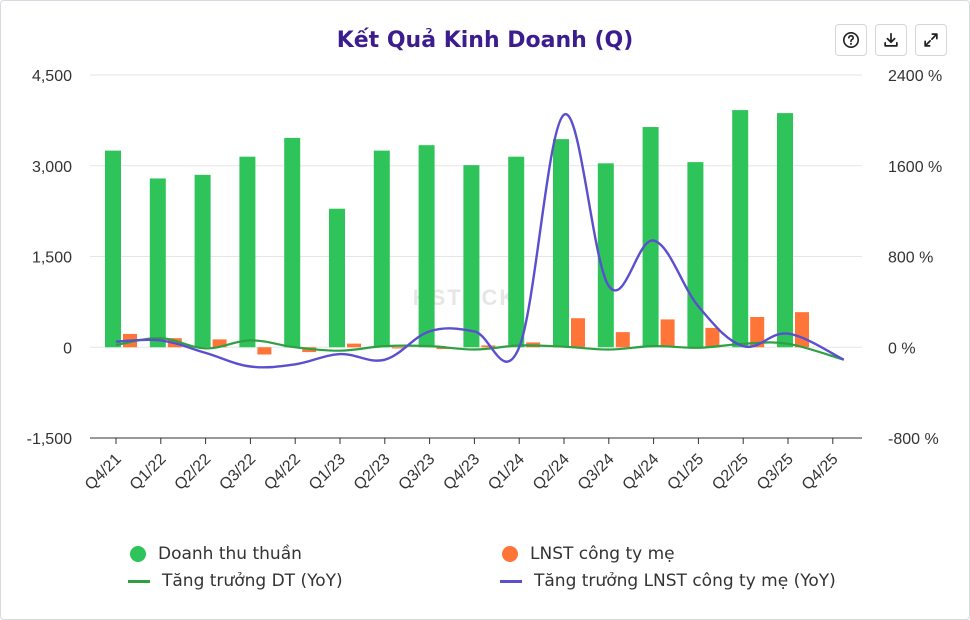 This screenshot has width=970, height=620. Describe the element at coordinates (820, 472) in the screenshot. I see `x-tick-label: Q4/25` at that location.